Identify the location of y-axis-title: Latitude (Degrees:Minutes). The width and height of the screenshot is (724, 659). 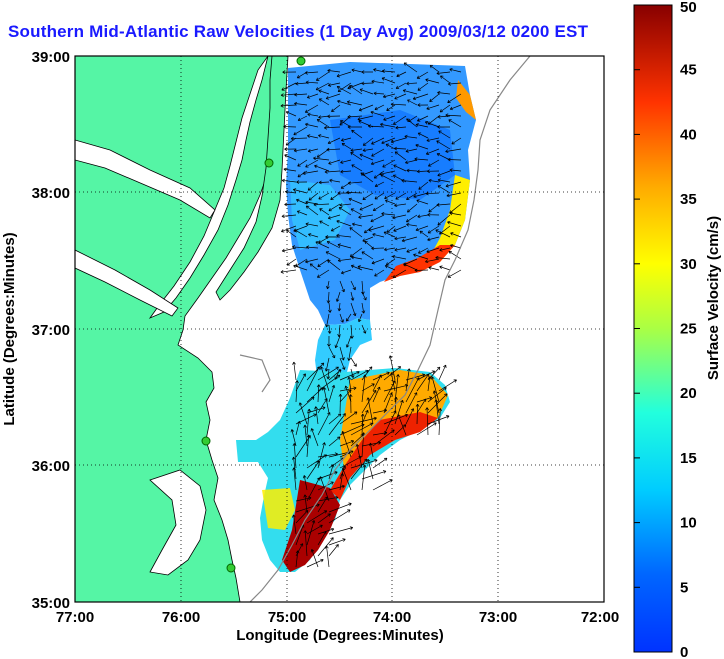
(9, 328).